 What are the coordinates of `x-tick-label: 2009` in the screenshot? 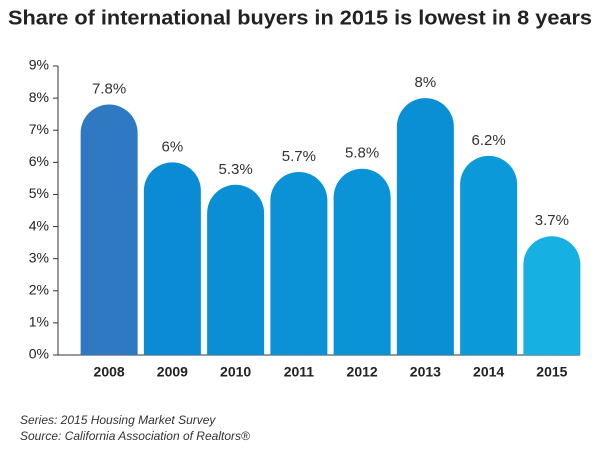 It's located at (172, 372).